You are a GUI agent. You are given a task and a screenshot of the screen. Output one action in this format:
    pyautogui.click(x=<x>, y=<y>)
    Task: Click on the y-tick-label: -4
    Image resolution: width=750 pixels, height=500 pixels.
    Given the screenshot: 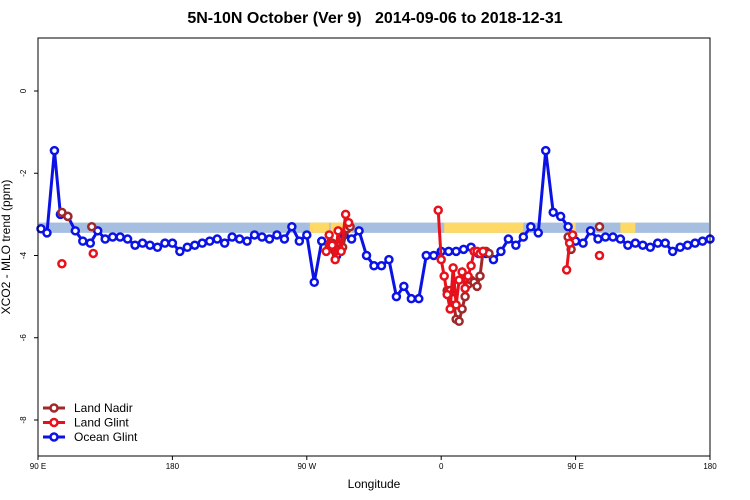 What is the action you would take?
    pyautogui.click(x=23, y=255)
    